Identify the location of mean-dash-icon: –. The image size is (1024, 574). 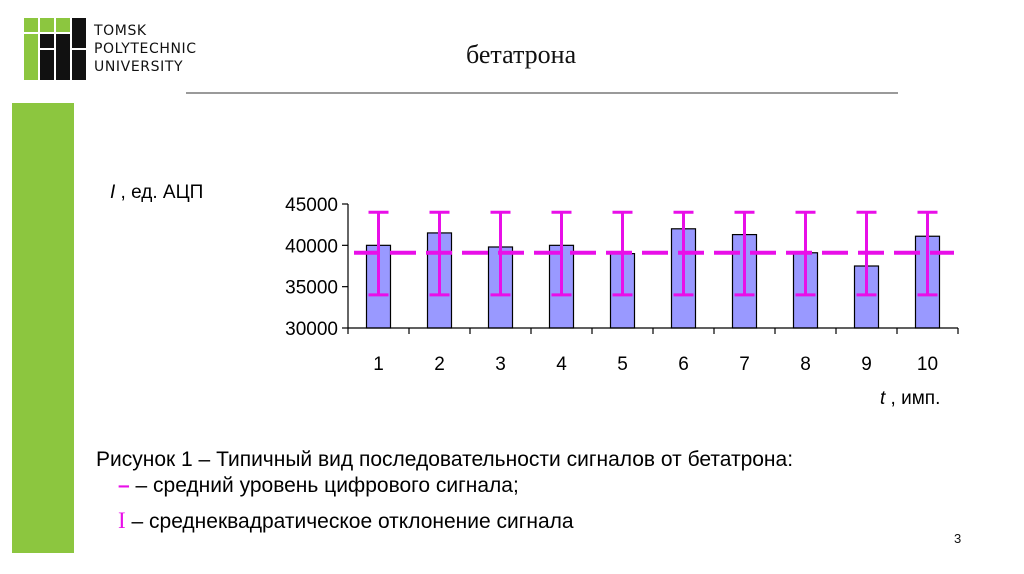
(124, 485).